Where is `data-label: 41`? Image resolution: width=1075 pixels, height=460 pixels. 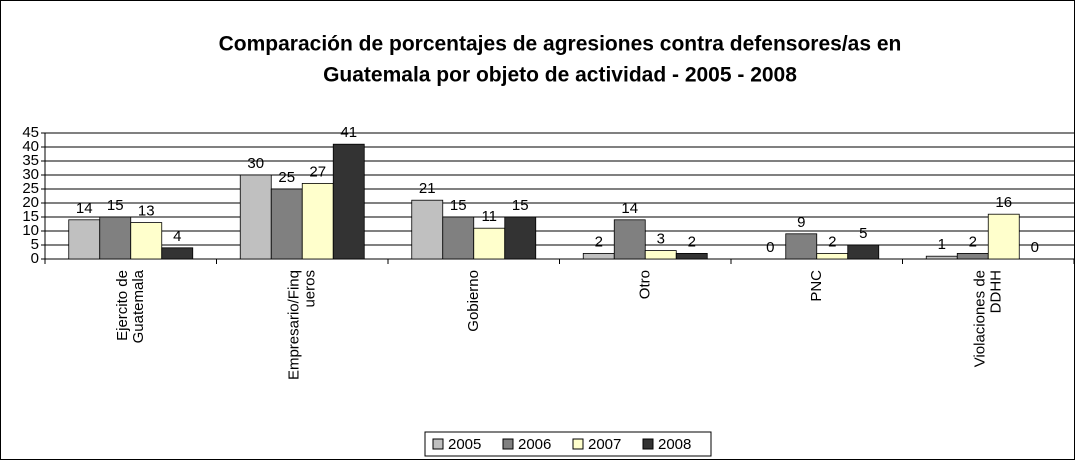
data-label: 41 is located at coordinates (348, 132).